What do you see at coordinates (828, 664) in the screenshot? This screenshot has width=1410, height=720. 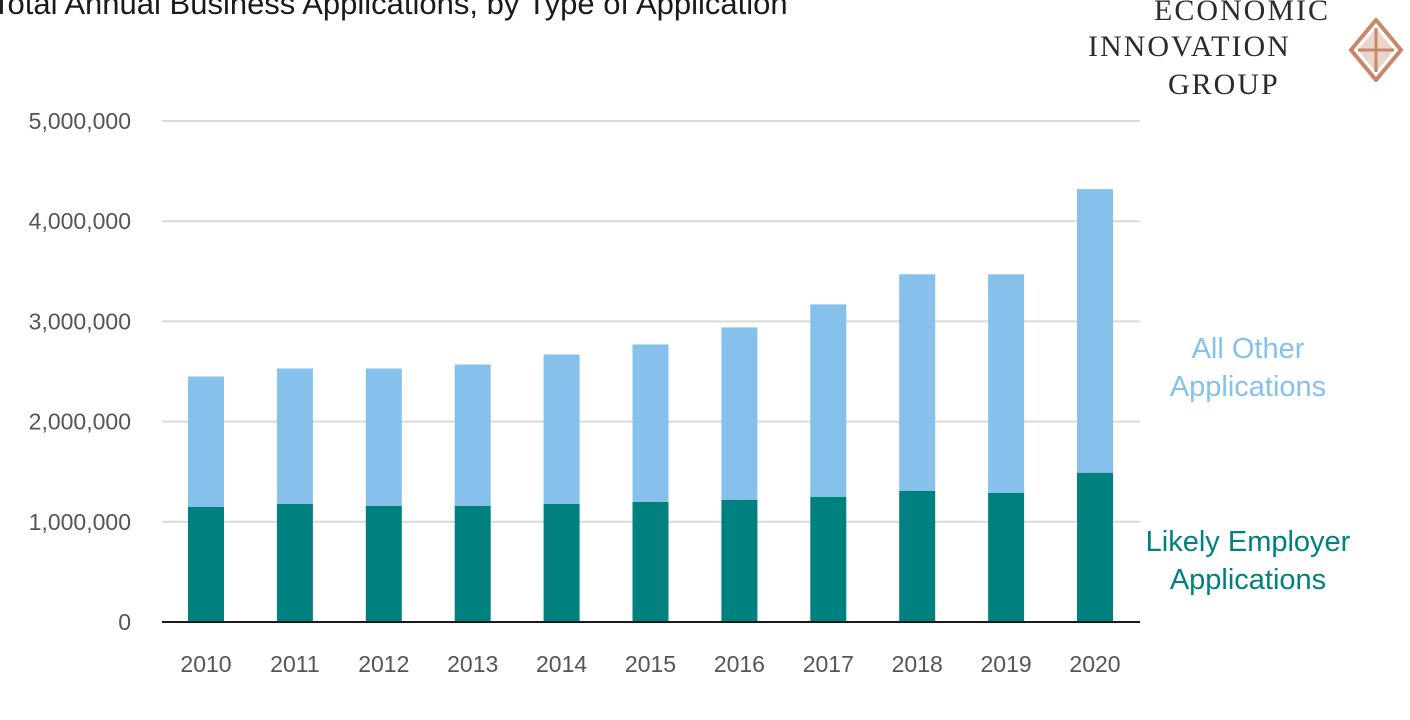 I see `x-tick-label: 2017` at bounding box center [828, 664].